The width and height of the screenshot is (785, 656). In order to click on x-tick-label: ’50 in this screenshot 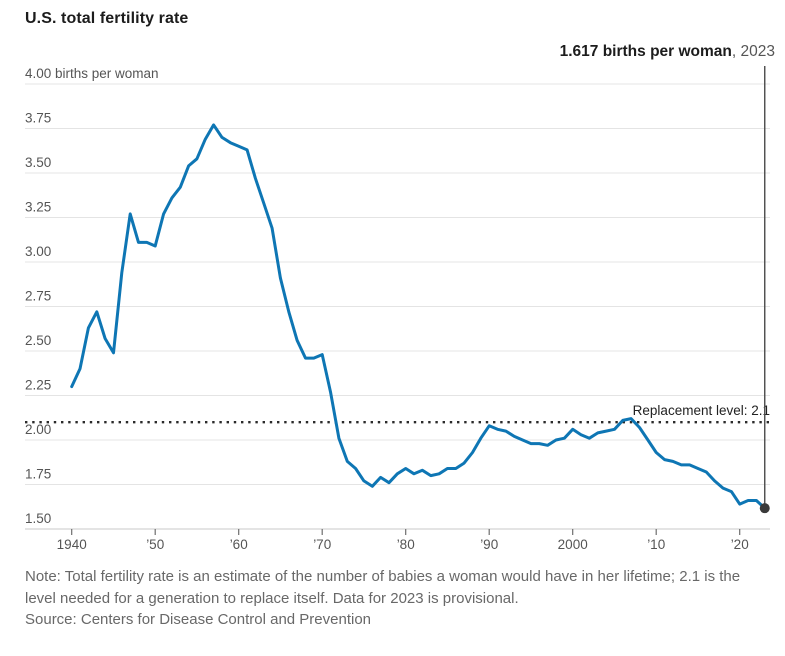, I will do `click(155, 544)`.